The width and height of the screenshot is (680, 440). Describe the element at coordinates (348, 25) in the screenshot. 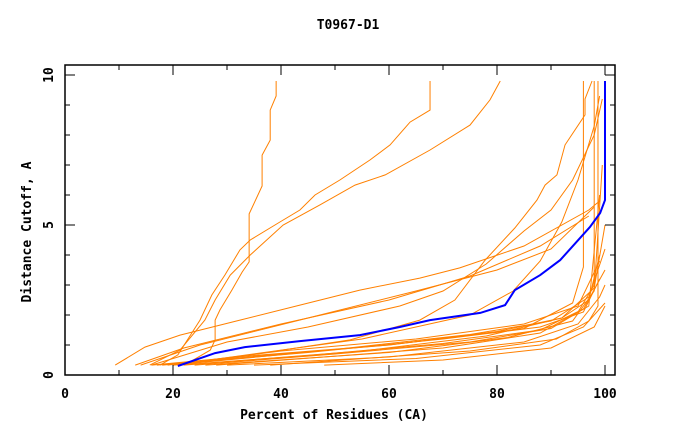

I see `chart-title: T0967-D1` at that location.